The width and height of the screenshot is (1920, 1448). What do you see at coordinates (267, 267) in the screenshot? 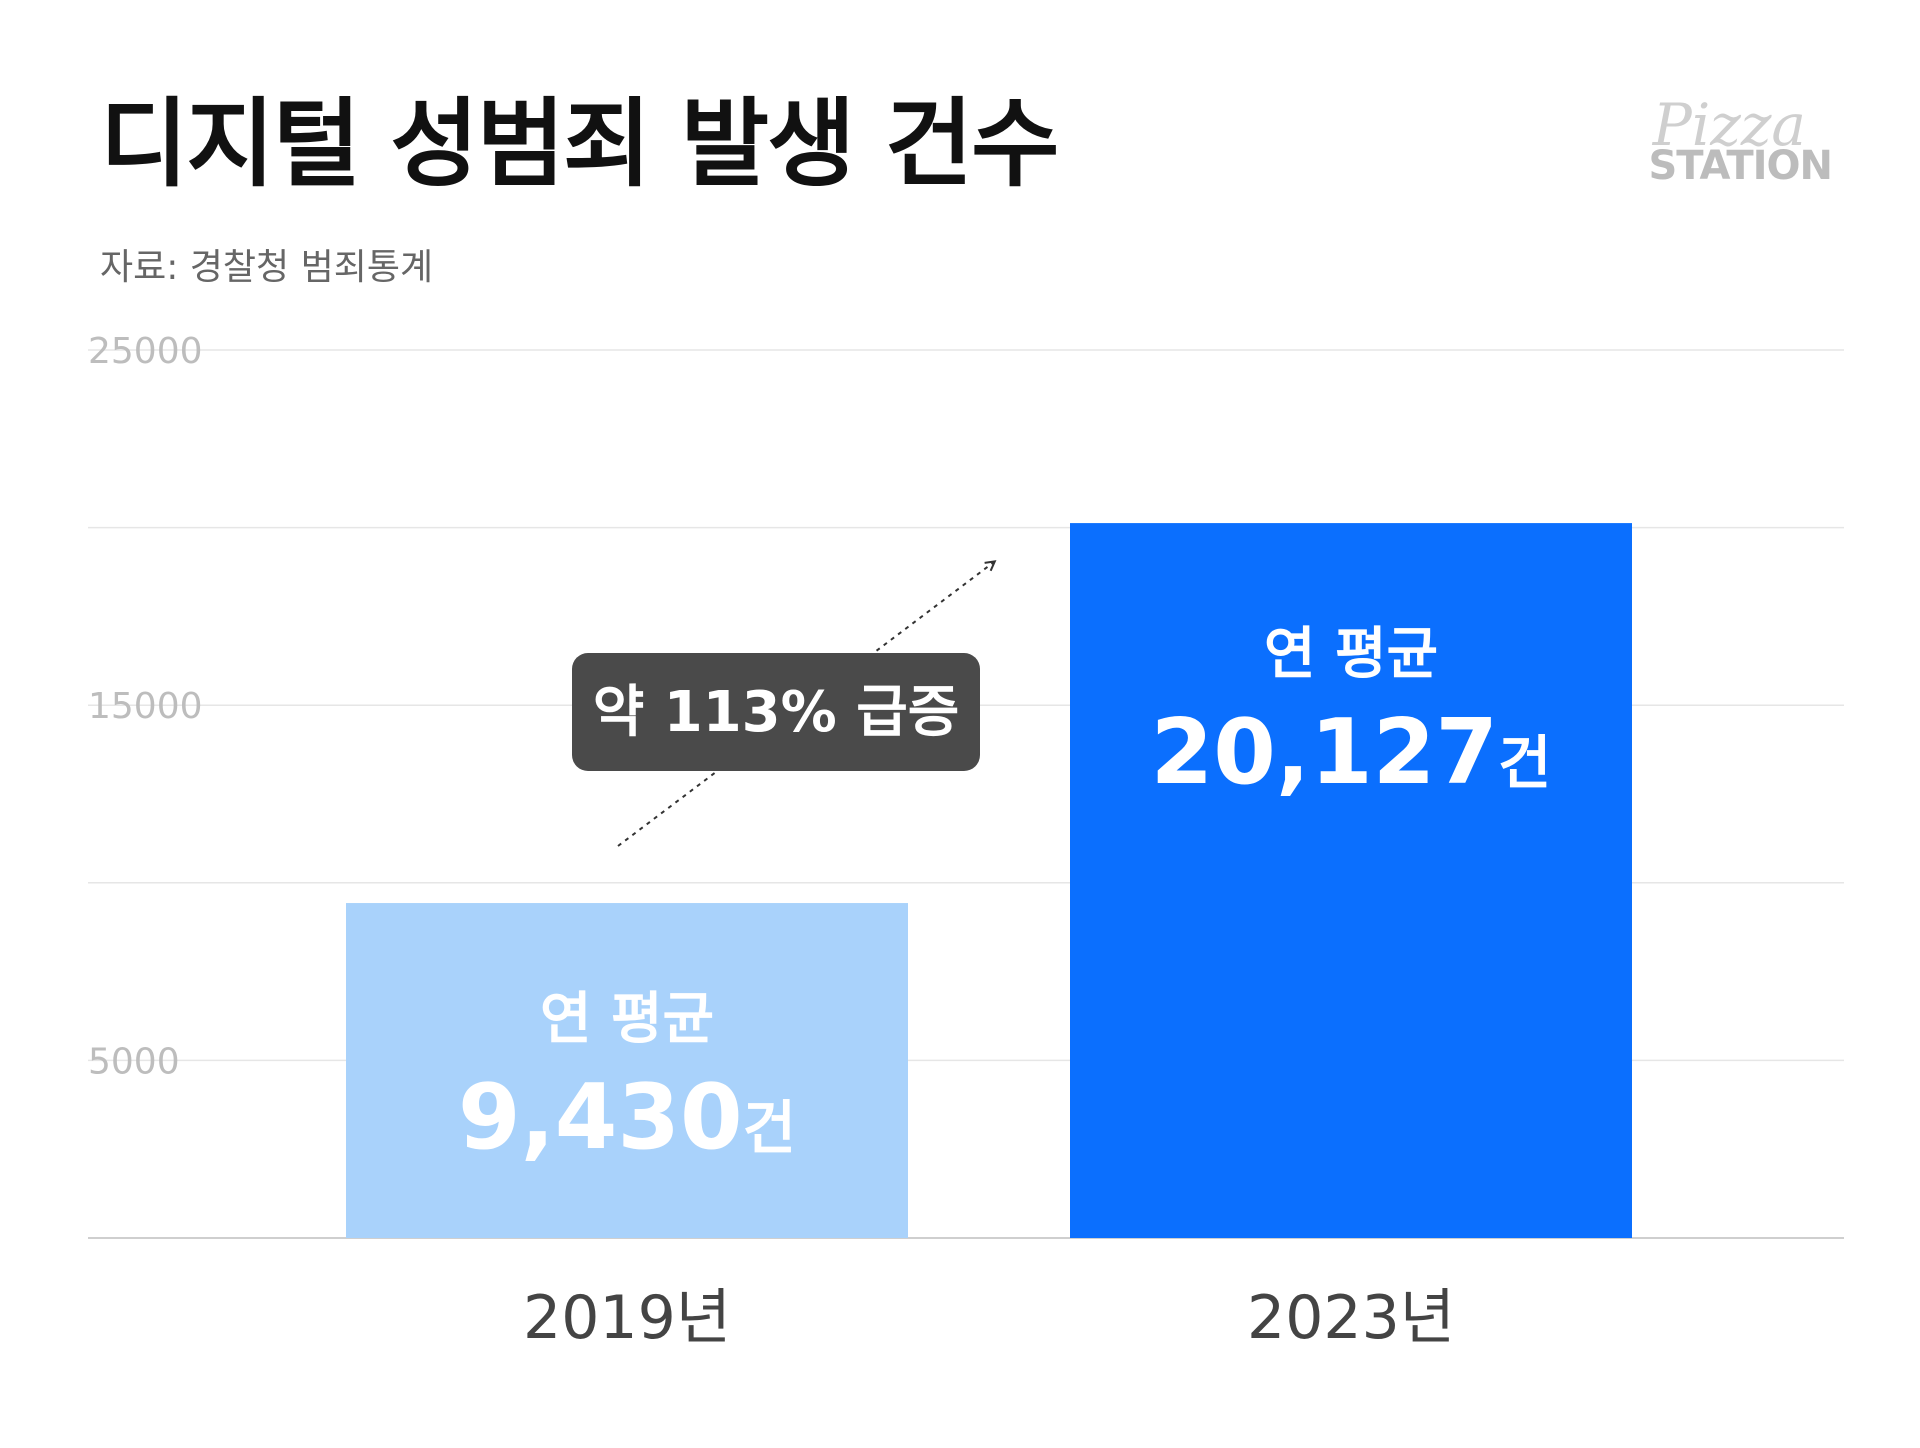
I see `source-note: 자료: 경찰청 범죄통계` at bounding box center [267, 267].